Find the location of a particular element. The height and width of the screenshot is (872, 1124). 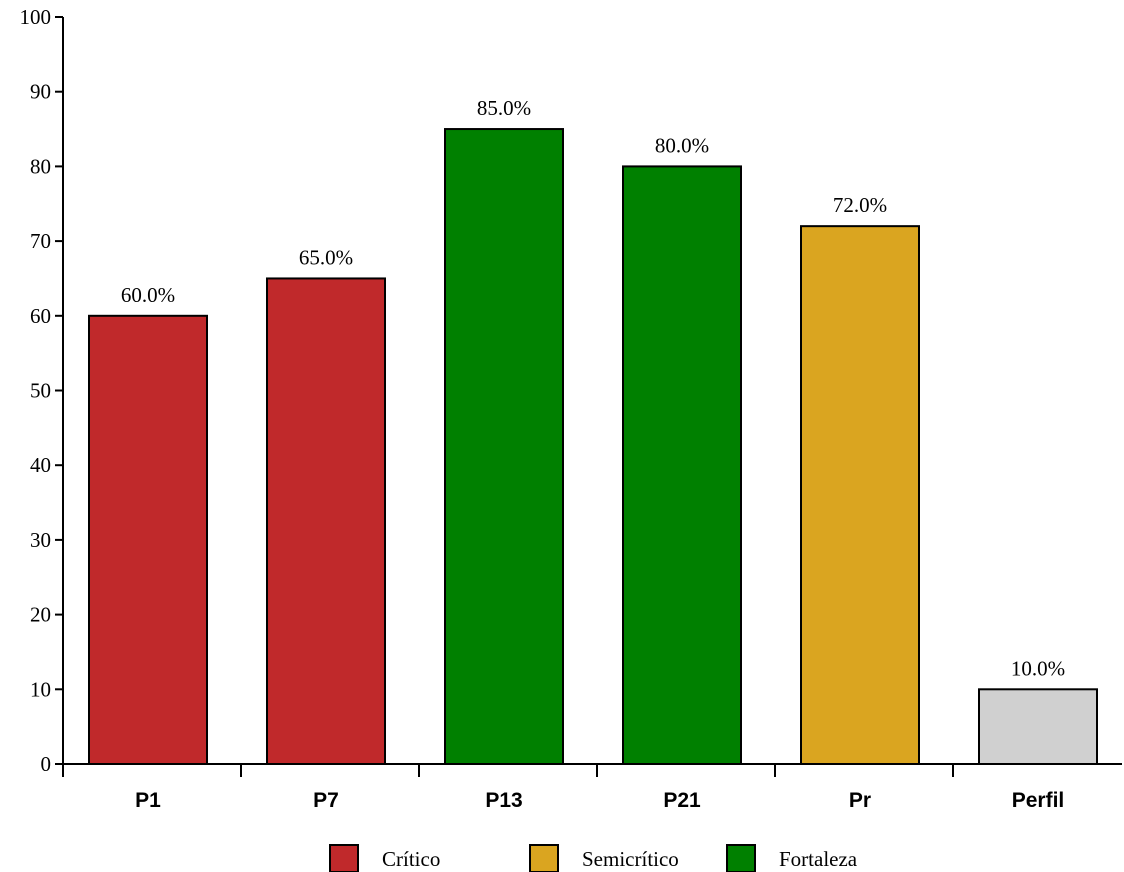

x-tick-label: P21 is located at coordinates (682, 800).